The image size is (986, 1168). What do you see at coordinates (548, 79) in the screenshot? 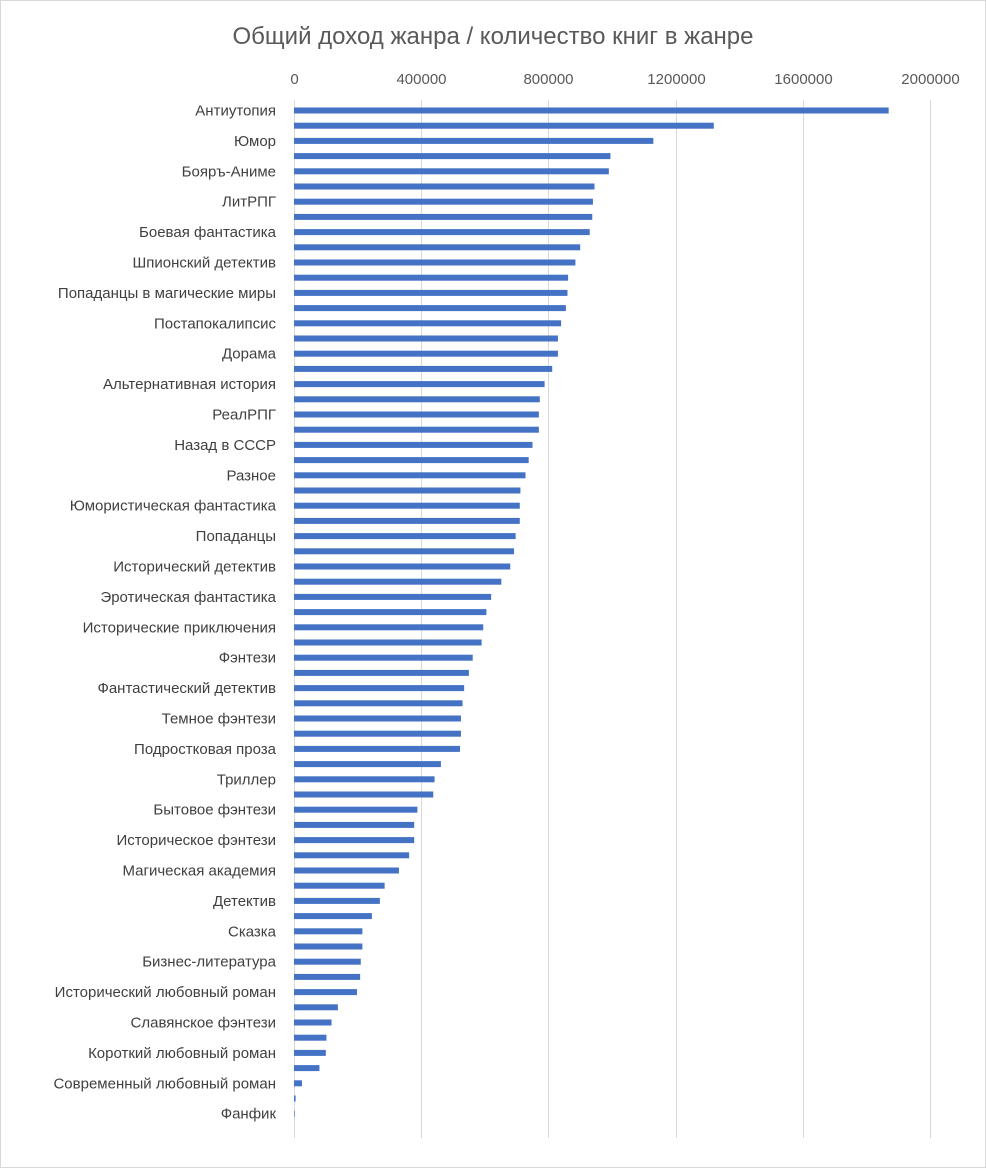
I see `x-tick-label: 800000` at bounding box center [548, 79].